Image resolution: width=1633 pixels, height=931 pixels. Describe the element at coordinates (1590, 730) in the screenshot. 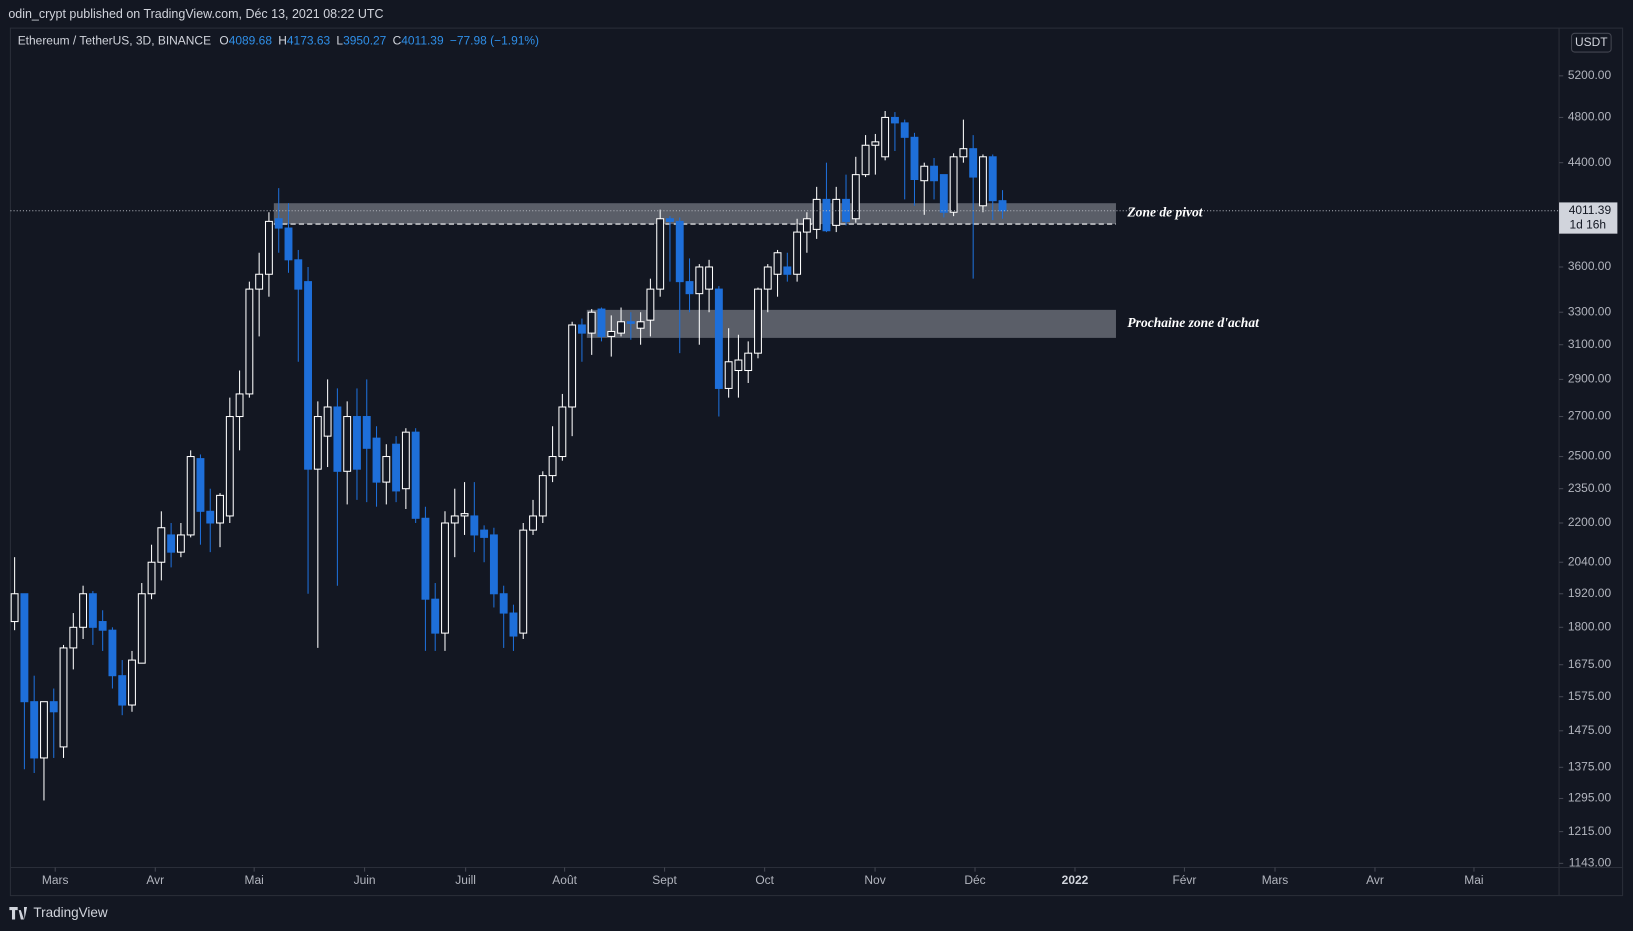

I see `y-tick-label: 1475.00` at that location.